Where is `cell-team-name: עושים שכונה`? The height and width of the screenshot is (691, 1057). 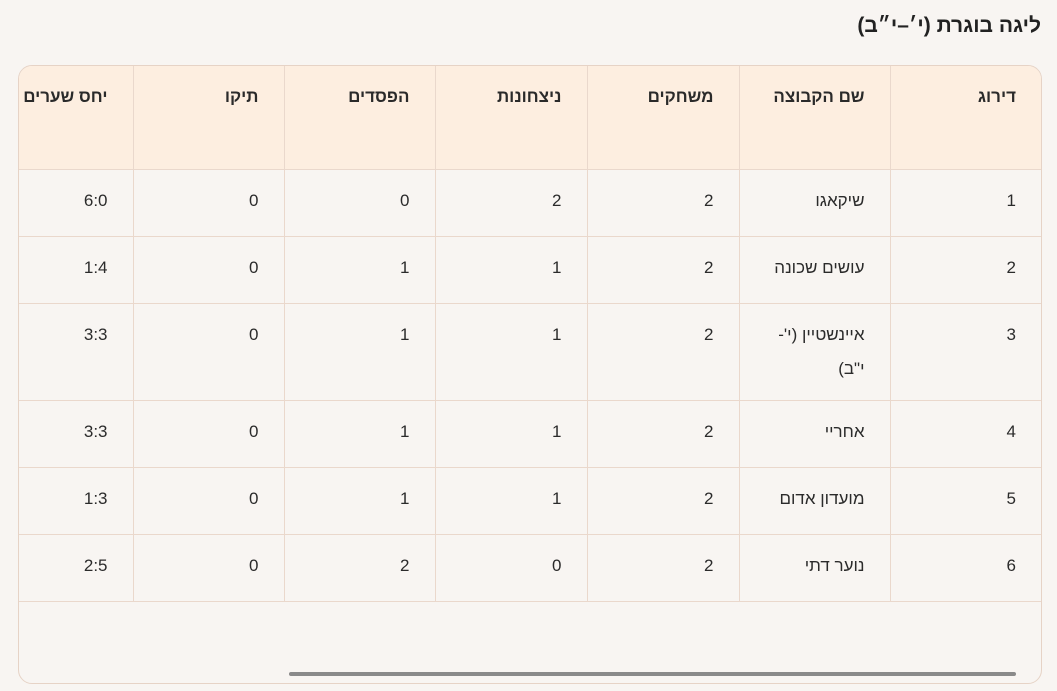
cell-team-name: עושים שכונה is located at coordinates (814, 270).